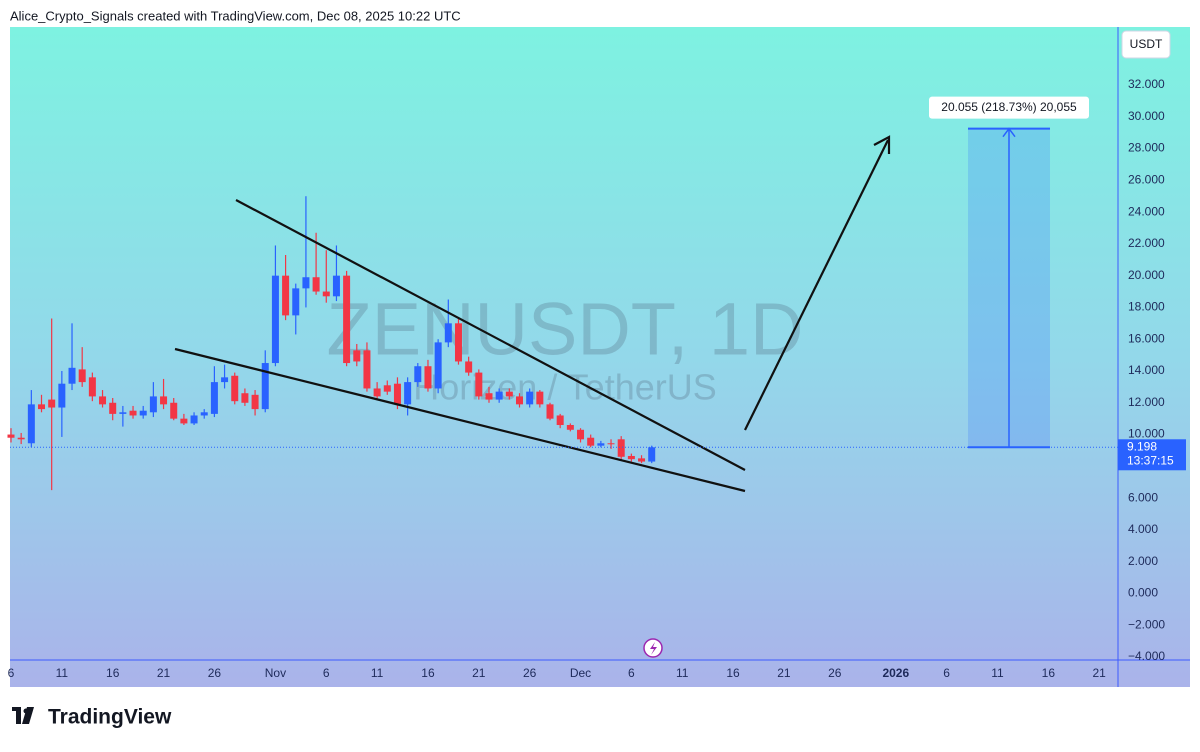 This screenshot has height=752, width=1200. Describe the element at coordinates (1146, 656) in the screenshot. I see `y-tick-label: −4.000` at that location.